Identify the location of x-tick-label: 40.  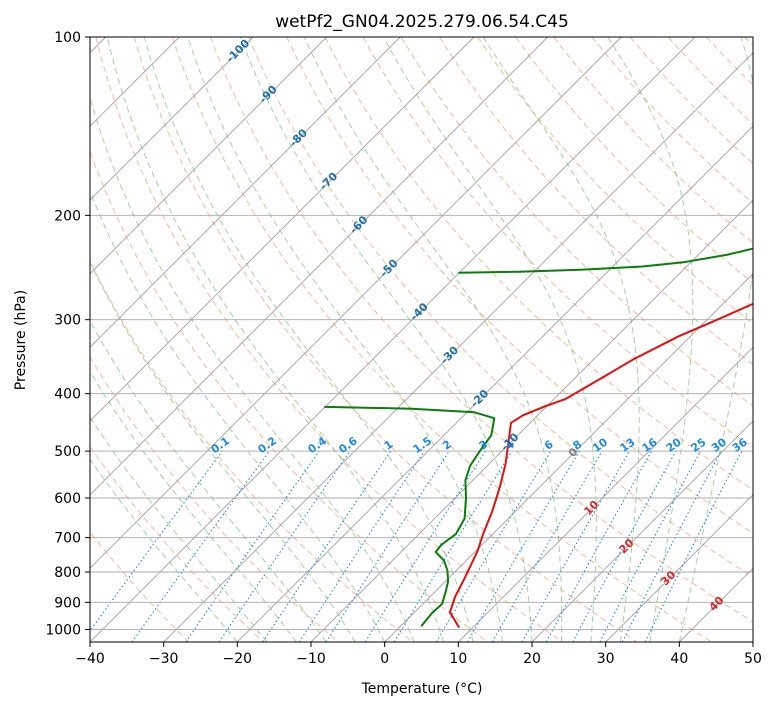
(679, 659).